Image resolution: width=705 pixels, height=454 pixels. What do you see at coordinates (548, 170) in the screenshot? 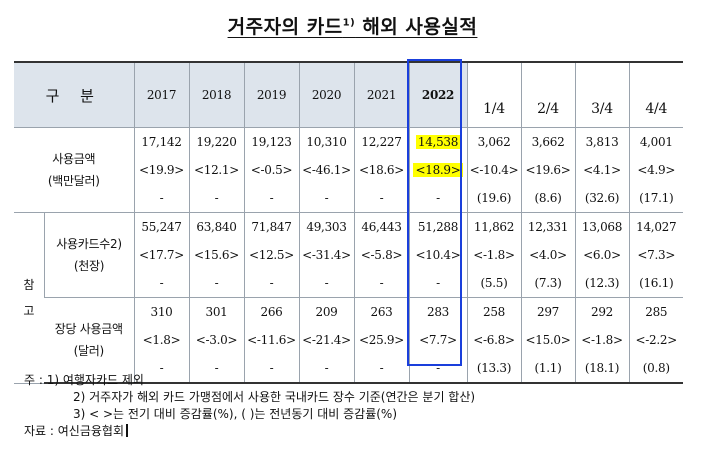
I see `qoq-change: <19.6>` at bounding box center [548, 170].